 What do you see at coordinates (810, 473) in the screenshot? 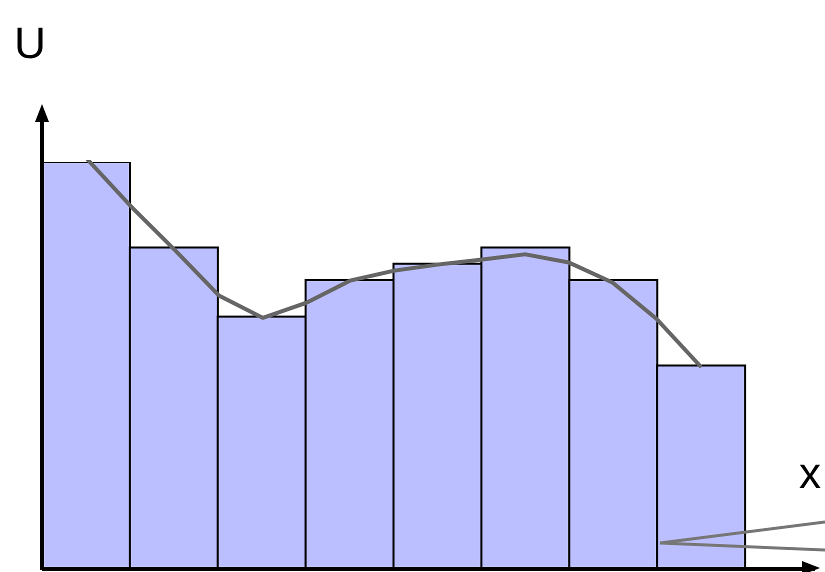
I see `x-axis-title: x` at bounding box center [810, 473].